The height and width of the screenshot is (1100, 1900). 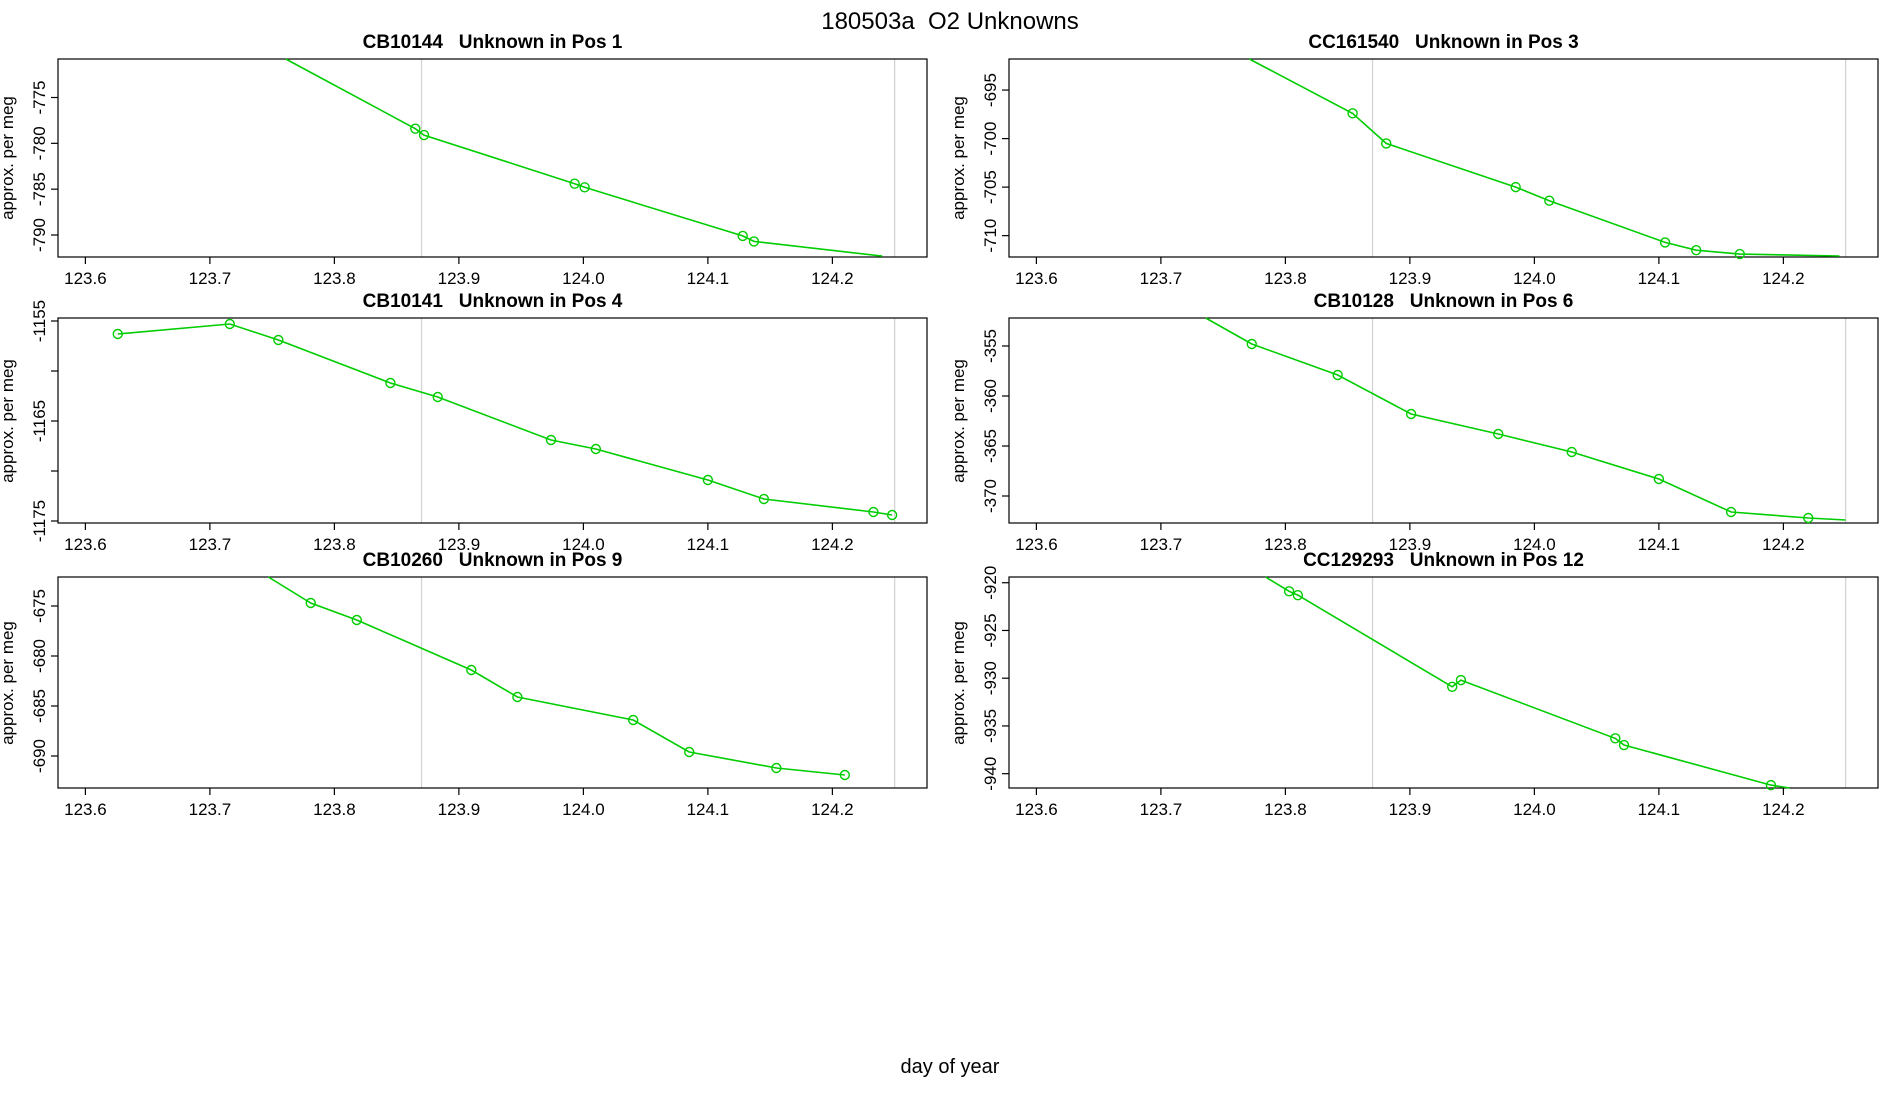 What do you see at coordinates (990, 139) in the screenshot?
I see `y-tick-label: -700` at bounding box center [990, 139].